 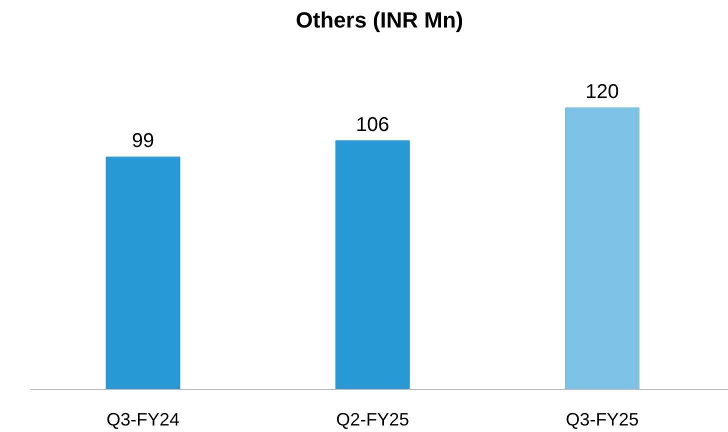 What do you see at coordinates (143, 420) in the screenshot?
I see `x-tick-label: Q3-FY24` at bounding box center [143, 420].